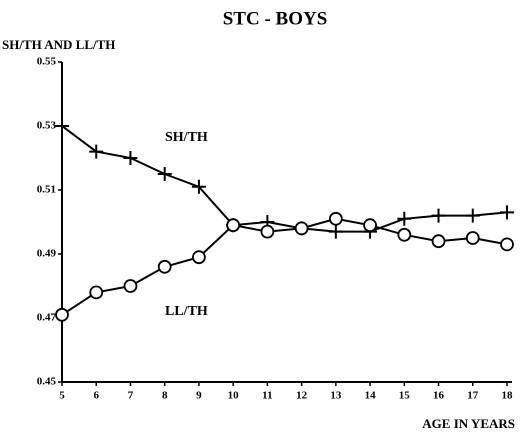  I want to click on x-tick-label: 5, so click(62, 396).